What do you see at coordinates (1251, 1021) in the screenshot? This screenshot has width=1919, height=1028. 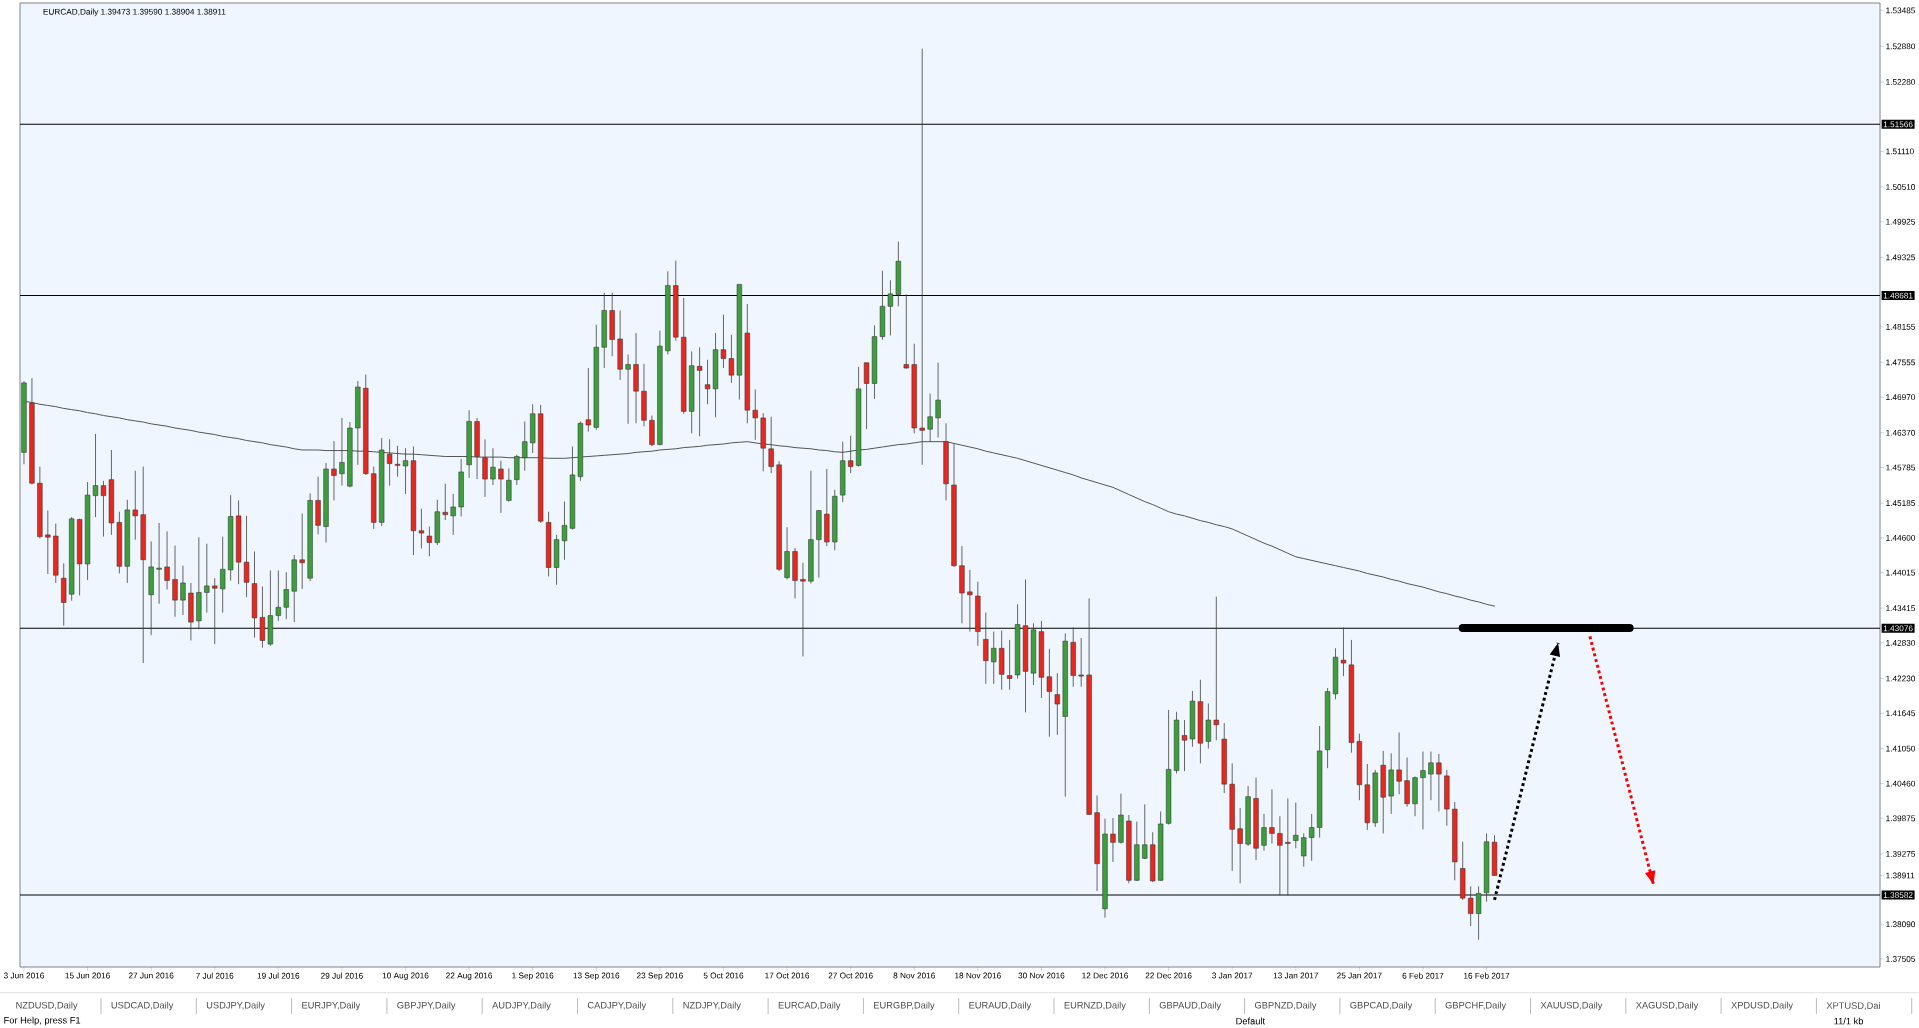 I see `text: Default` at bounding box center [1251, 1021].